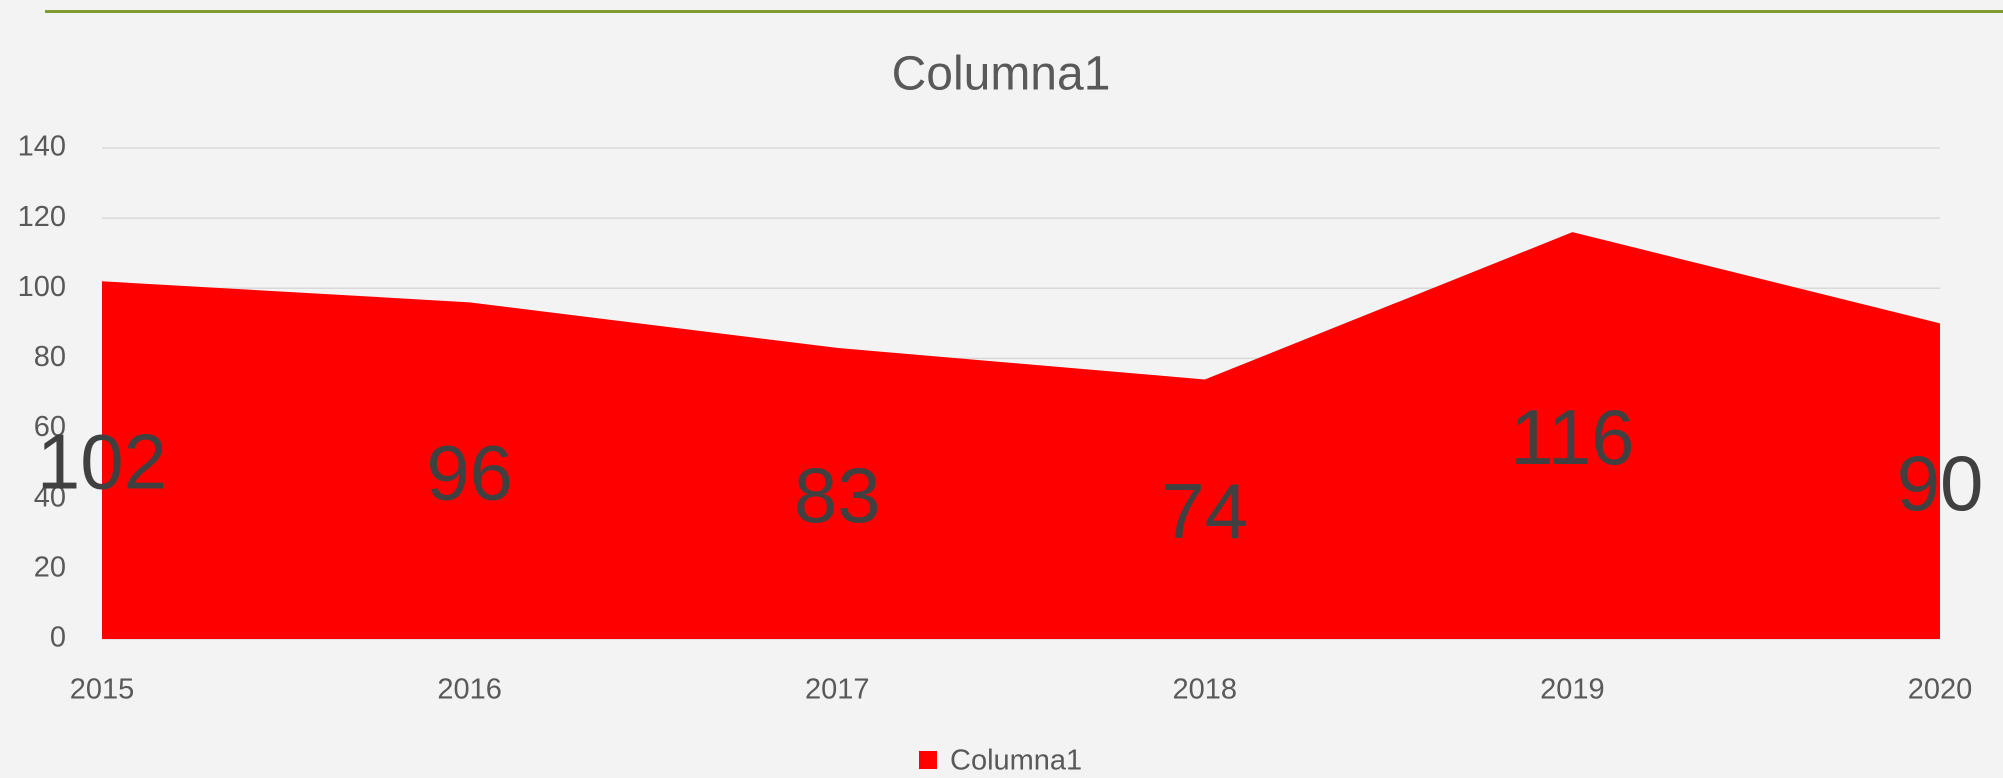 This screenshot has height=778, width=2003. I want to click on x-tick-label: 2015, so click(102, 690).